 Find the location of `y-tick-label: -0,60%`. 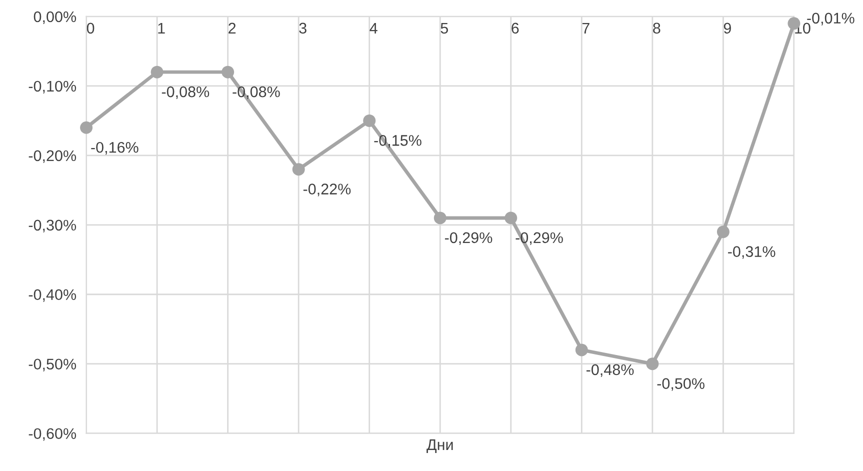

y-tick-label: -0,60% is located at coordinates (52, 434).